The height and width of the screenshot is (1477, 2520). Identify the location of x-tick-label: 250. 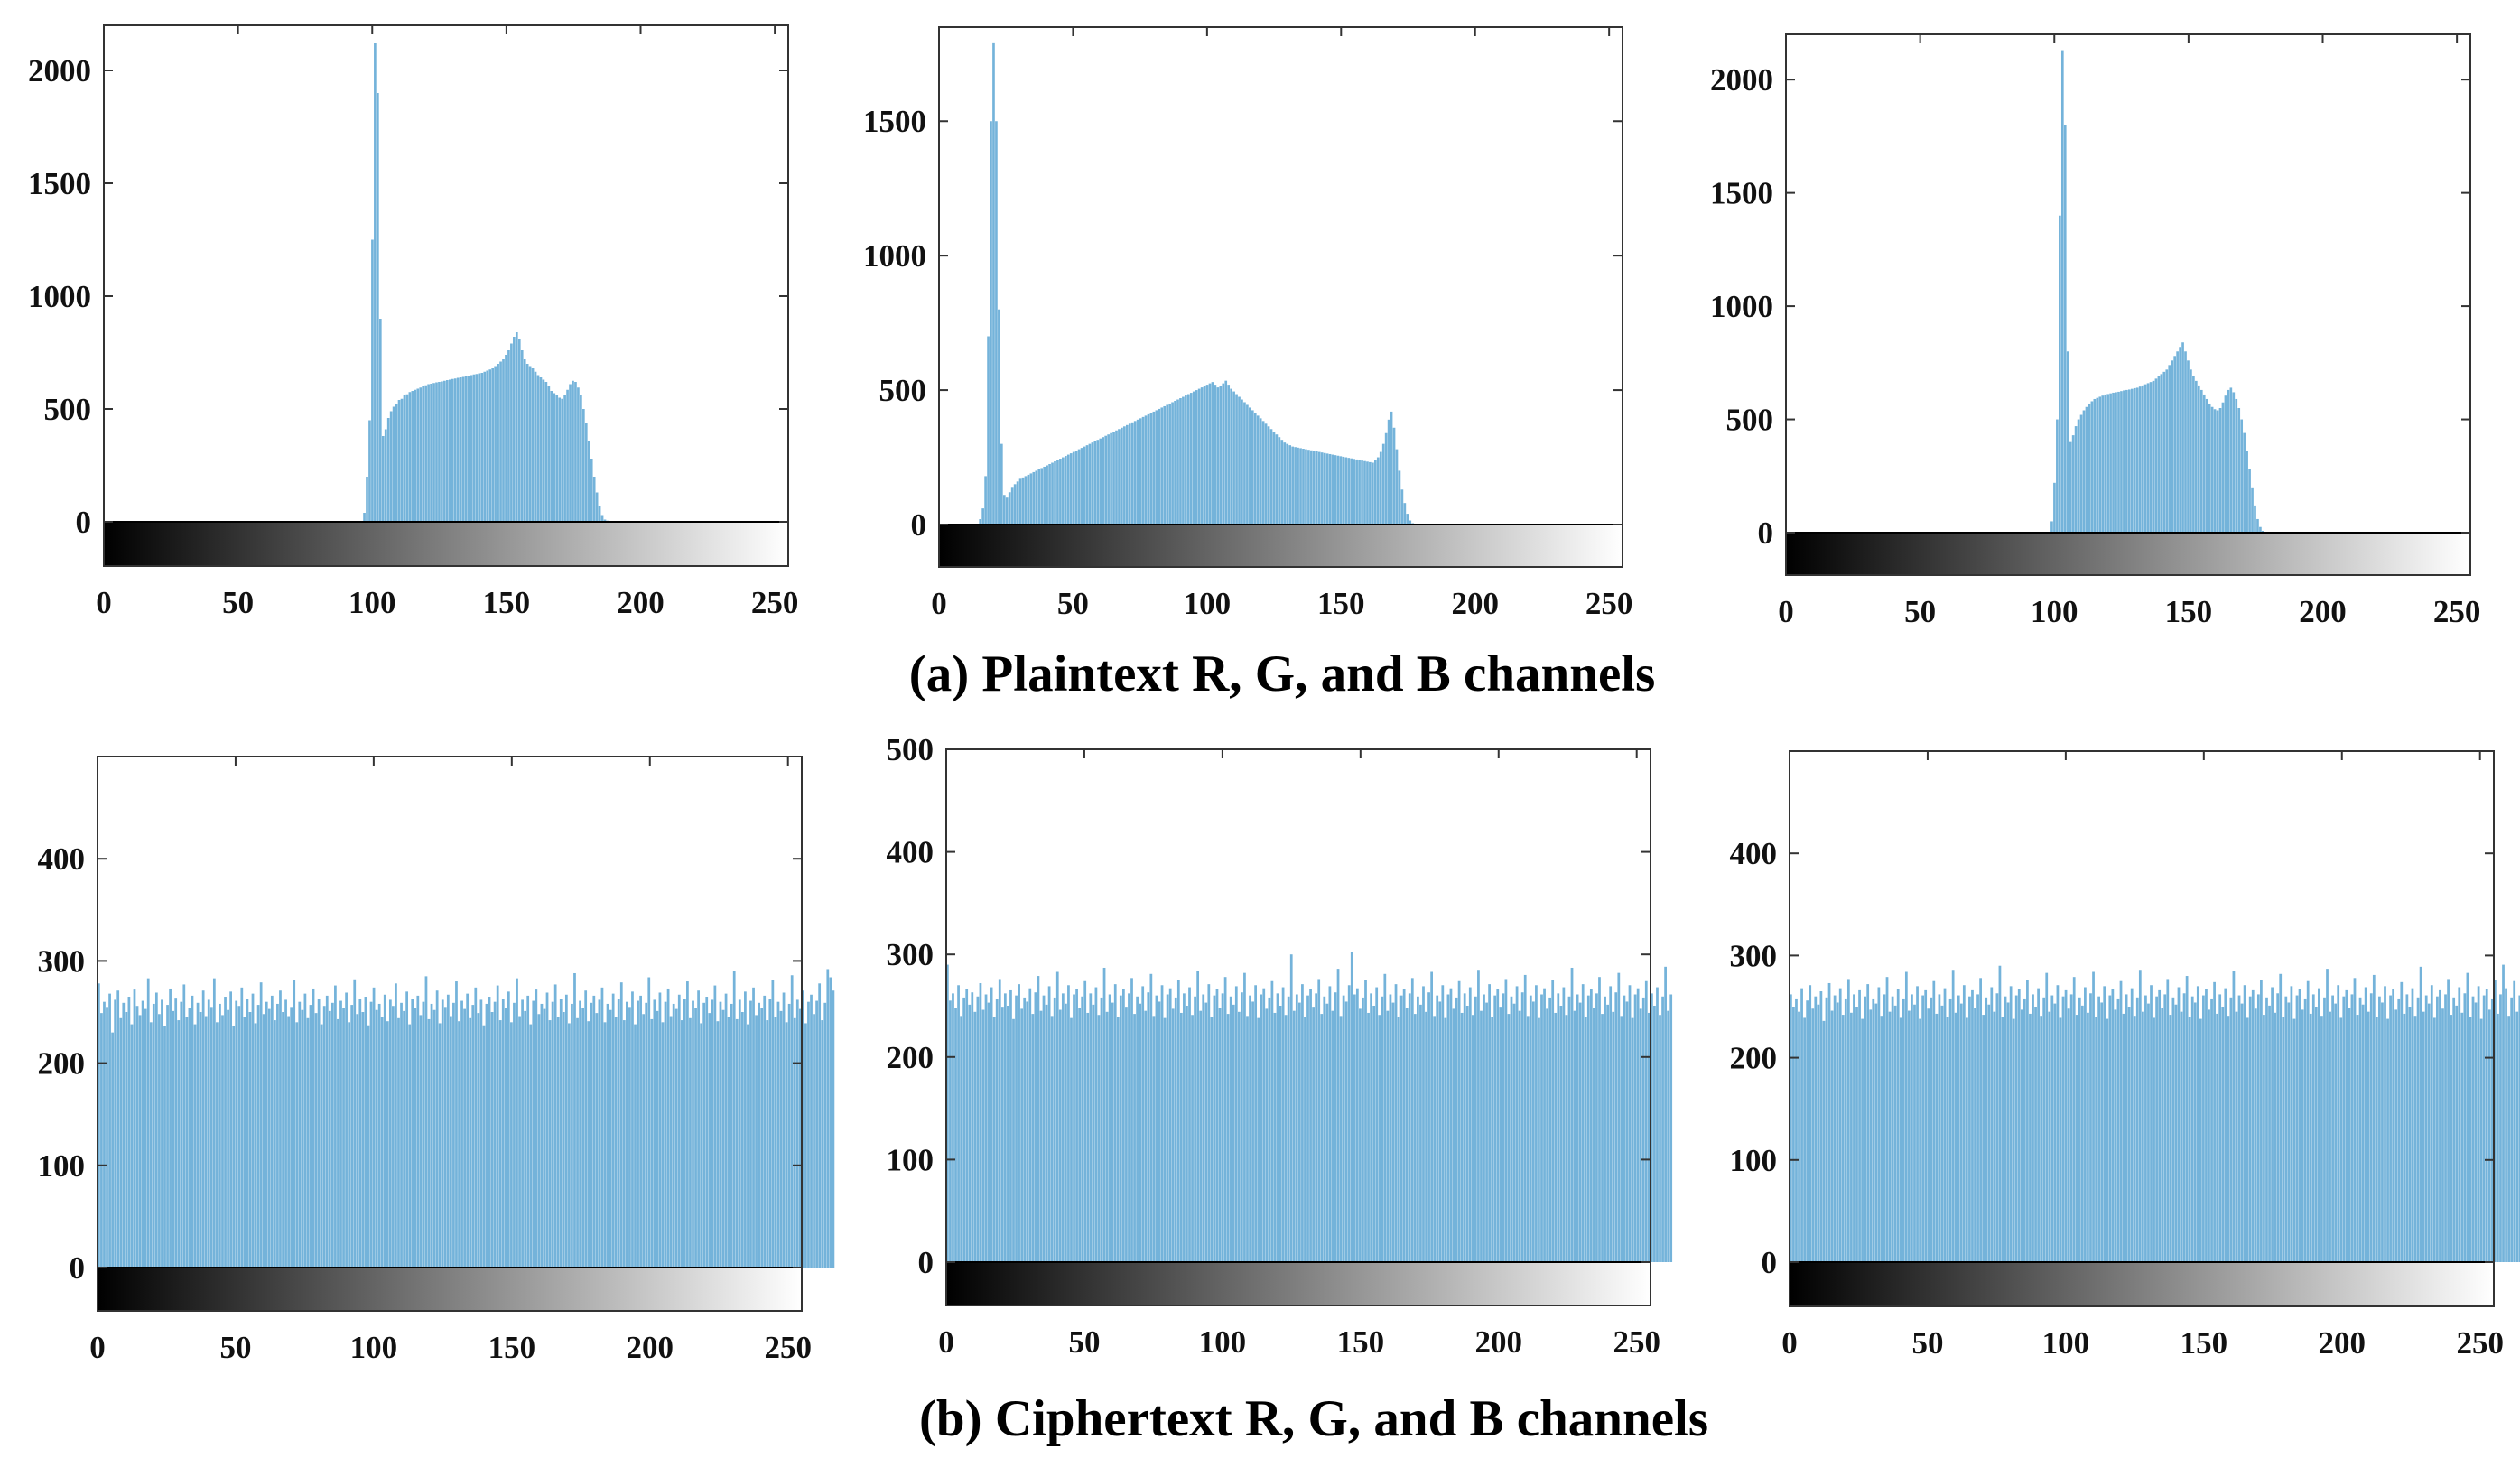
(775, 602).